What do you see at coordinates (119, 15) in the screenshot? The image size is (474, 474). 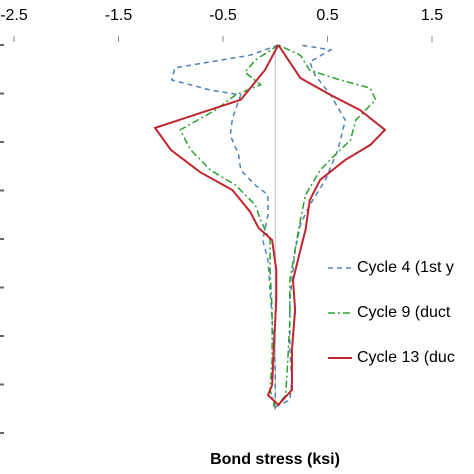 I see `x-tick-label: -1.5` at bounding box center [119, 15].